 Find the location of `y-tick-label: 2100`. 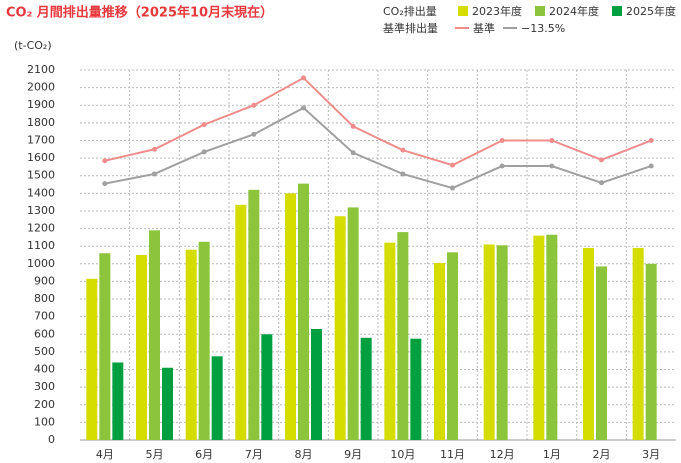

y-tick-label: 2100 is located at coordinates (41, 69).